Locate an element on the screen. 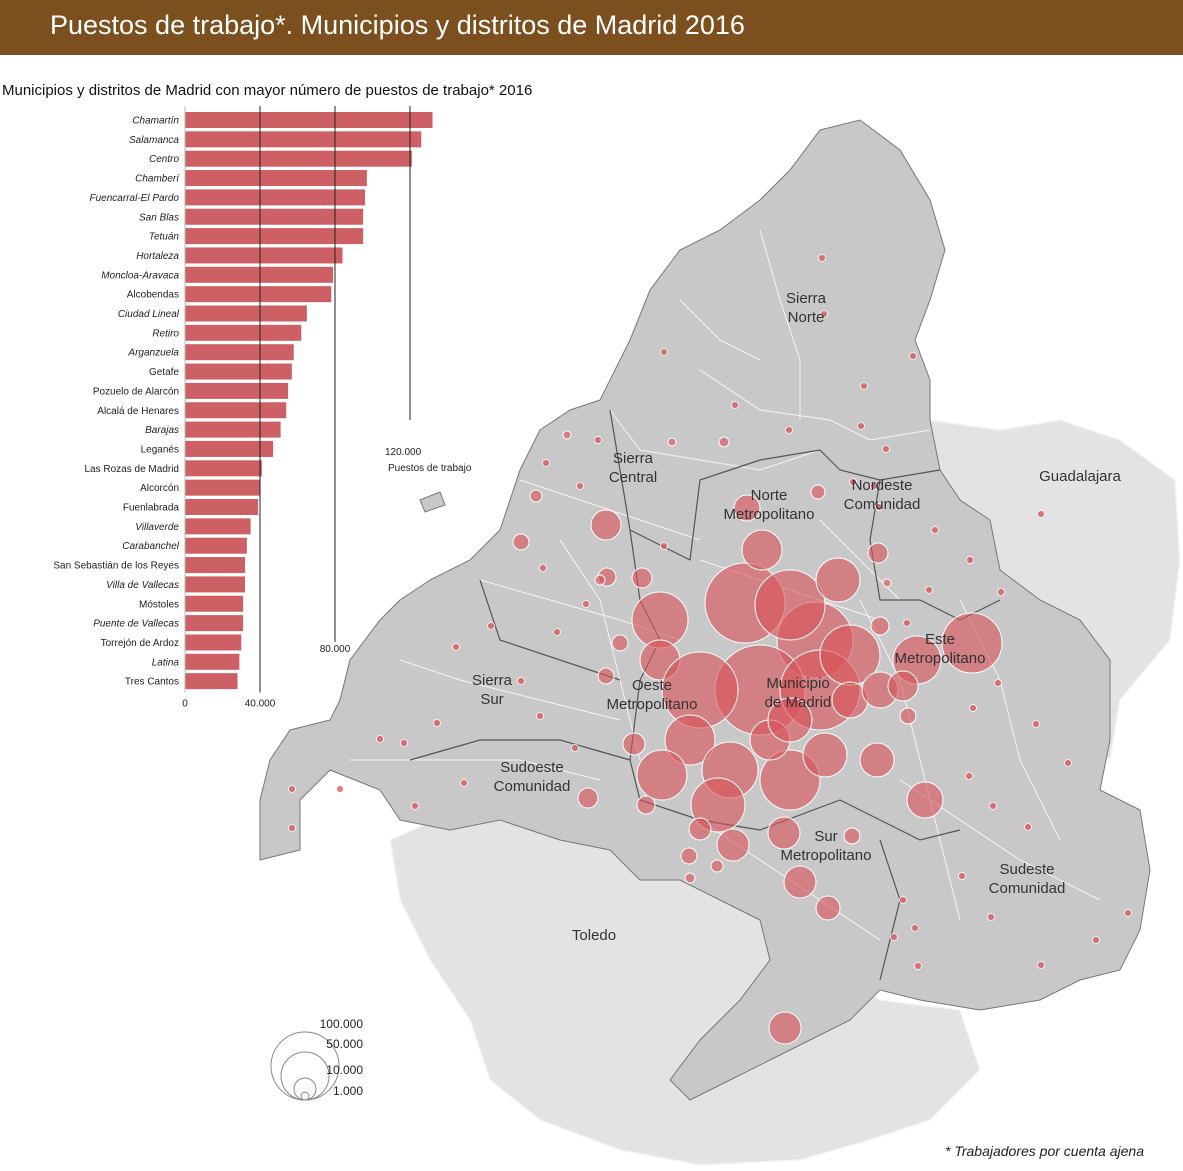 The height and width of the screenshot is (1171, 1183). region-label: Metropolitano is located at coordinates (652, 704).